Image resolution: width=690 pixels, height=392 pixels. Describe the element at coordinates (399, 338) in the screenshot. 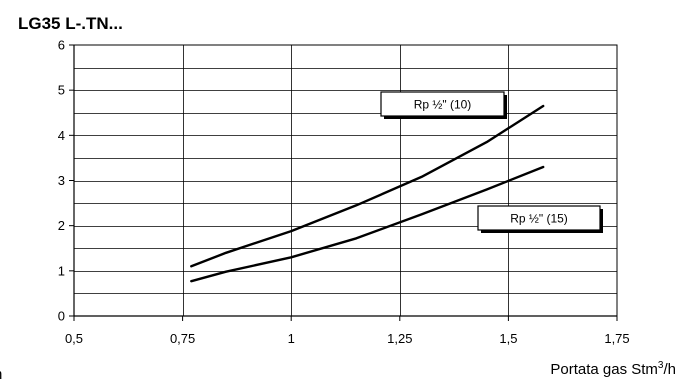

I see `x-tick-label: 1,25` at that location.